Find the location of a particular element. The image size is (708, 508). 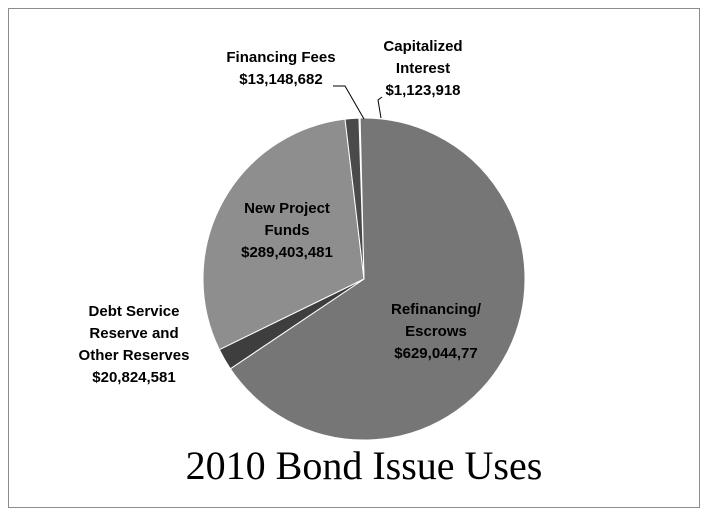

slice-label-capitalized-interest: Capitalized Interest $1,123,918 is located at coordinates (422, 68).